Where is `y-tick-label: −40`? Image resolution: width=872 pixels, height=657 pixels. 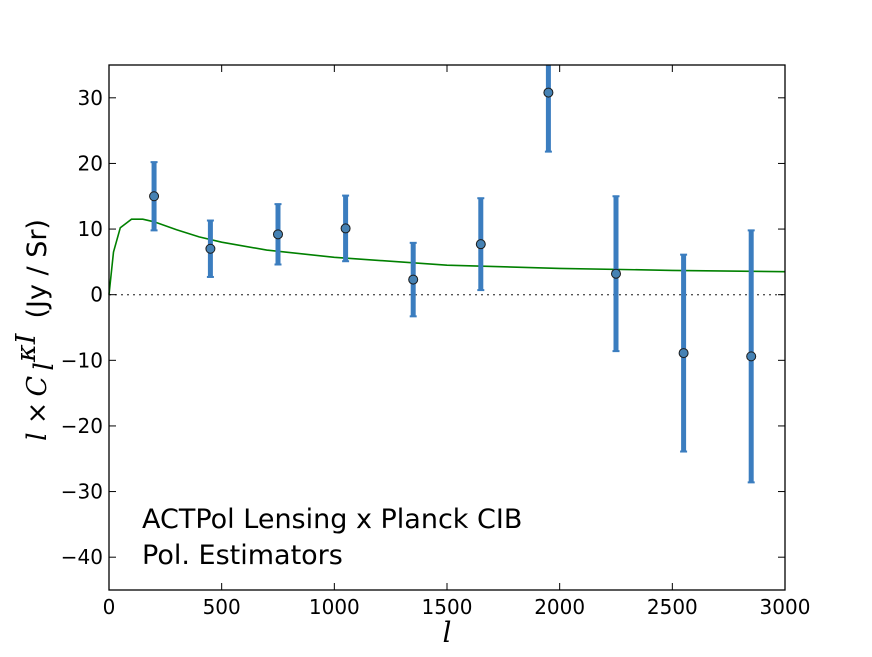 y-tick-label: −40 is located at coordinates (82, 557).